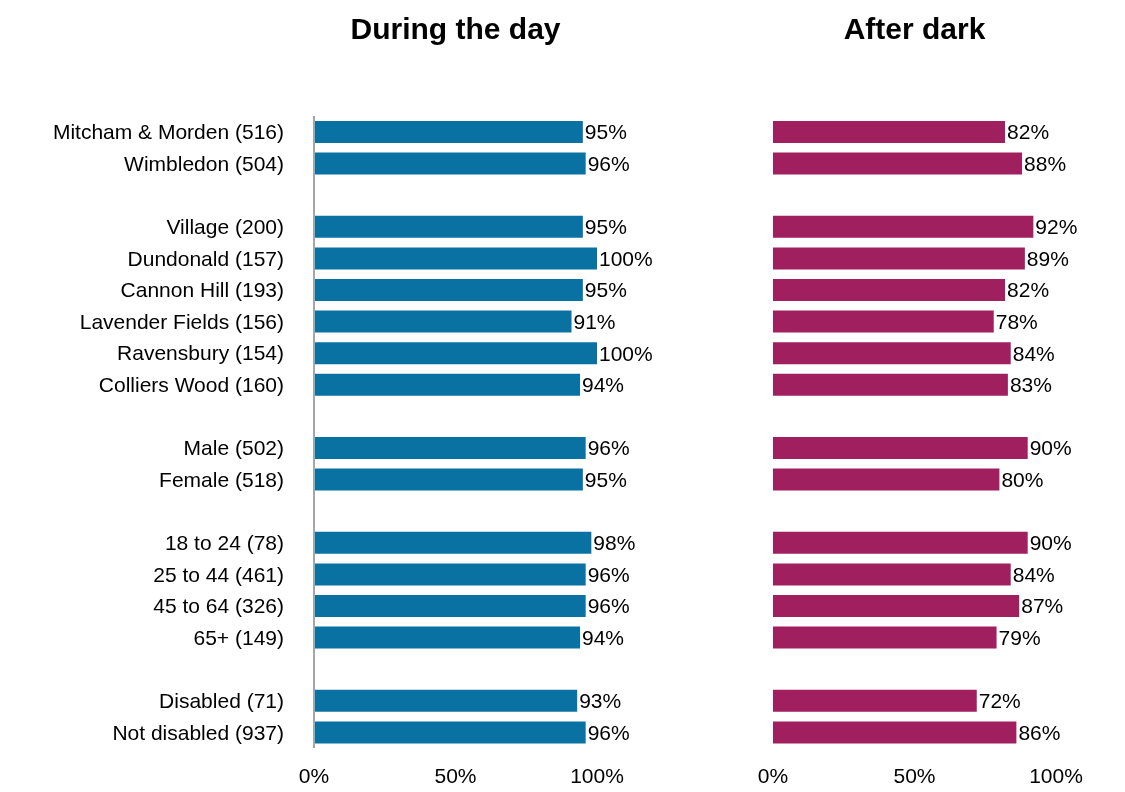 The image size is (1125, 792). I want to click on y-tick-label: 18 to 24 (78), so click(224, 543).